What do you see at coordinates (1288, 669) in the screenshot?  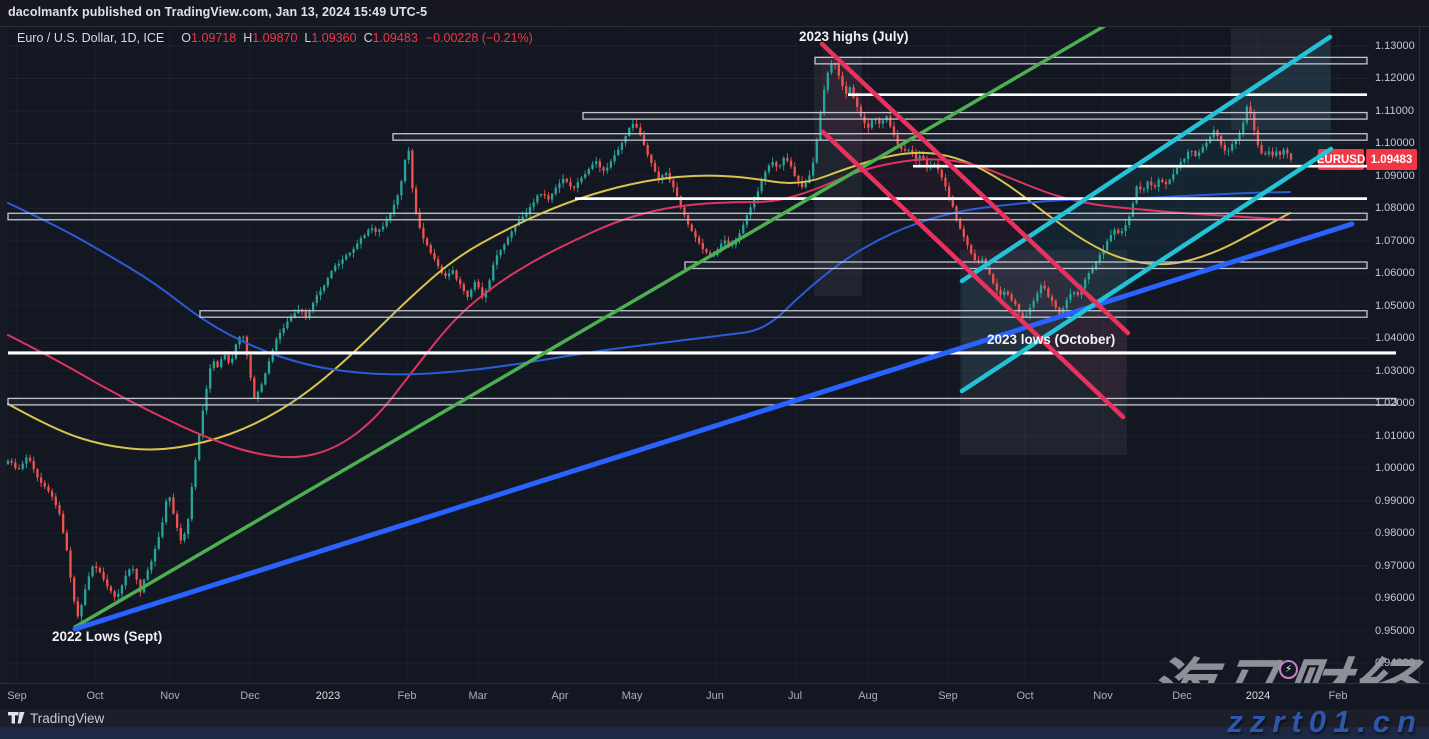 I see `watermark-lightning-icon: ⚡` at bounding box center [1288, 669].